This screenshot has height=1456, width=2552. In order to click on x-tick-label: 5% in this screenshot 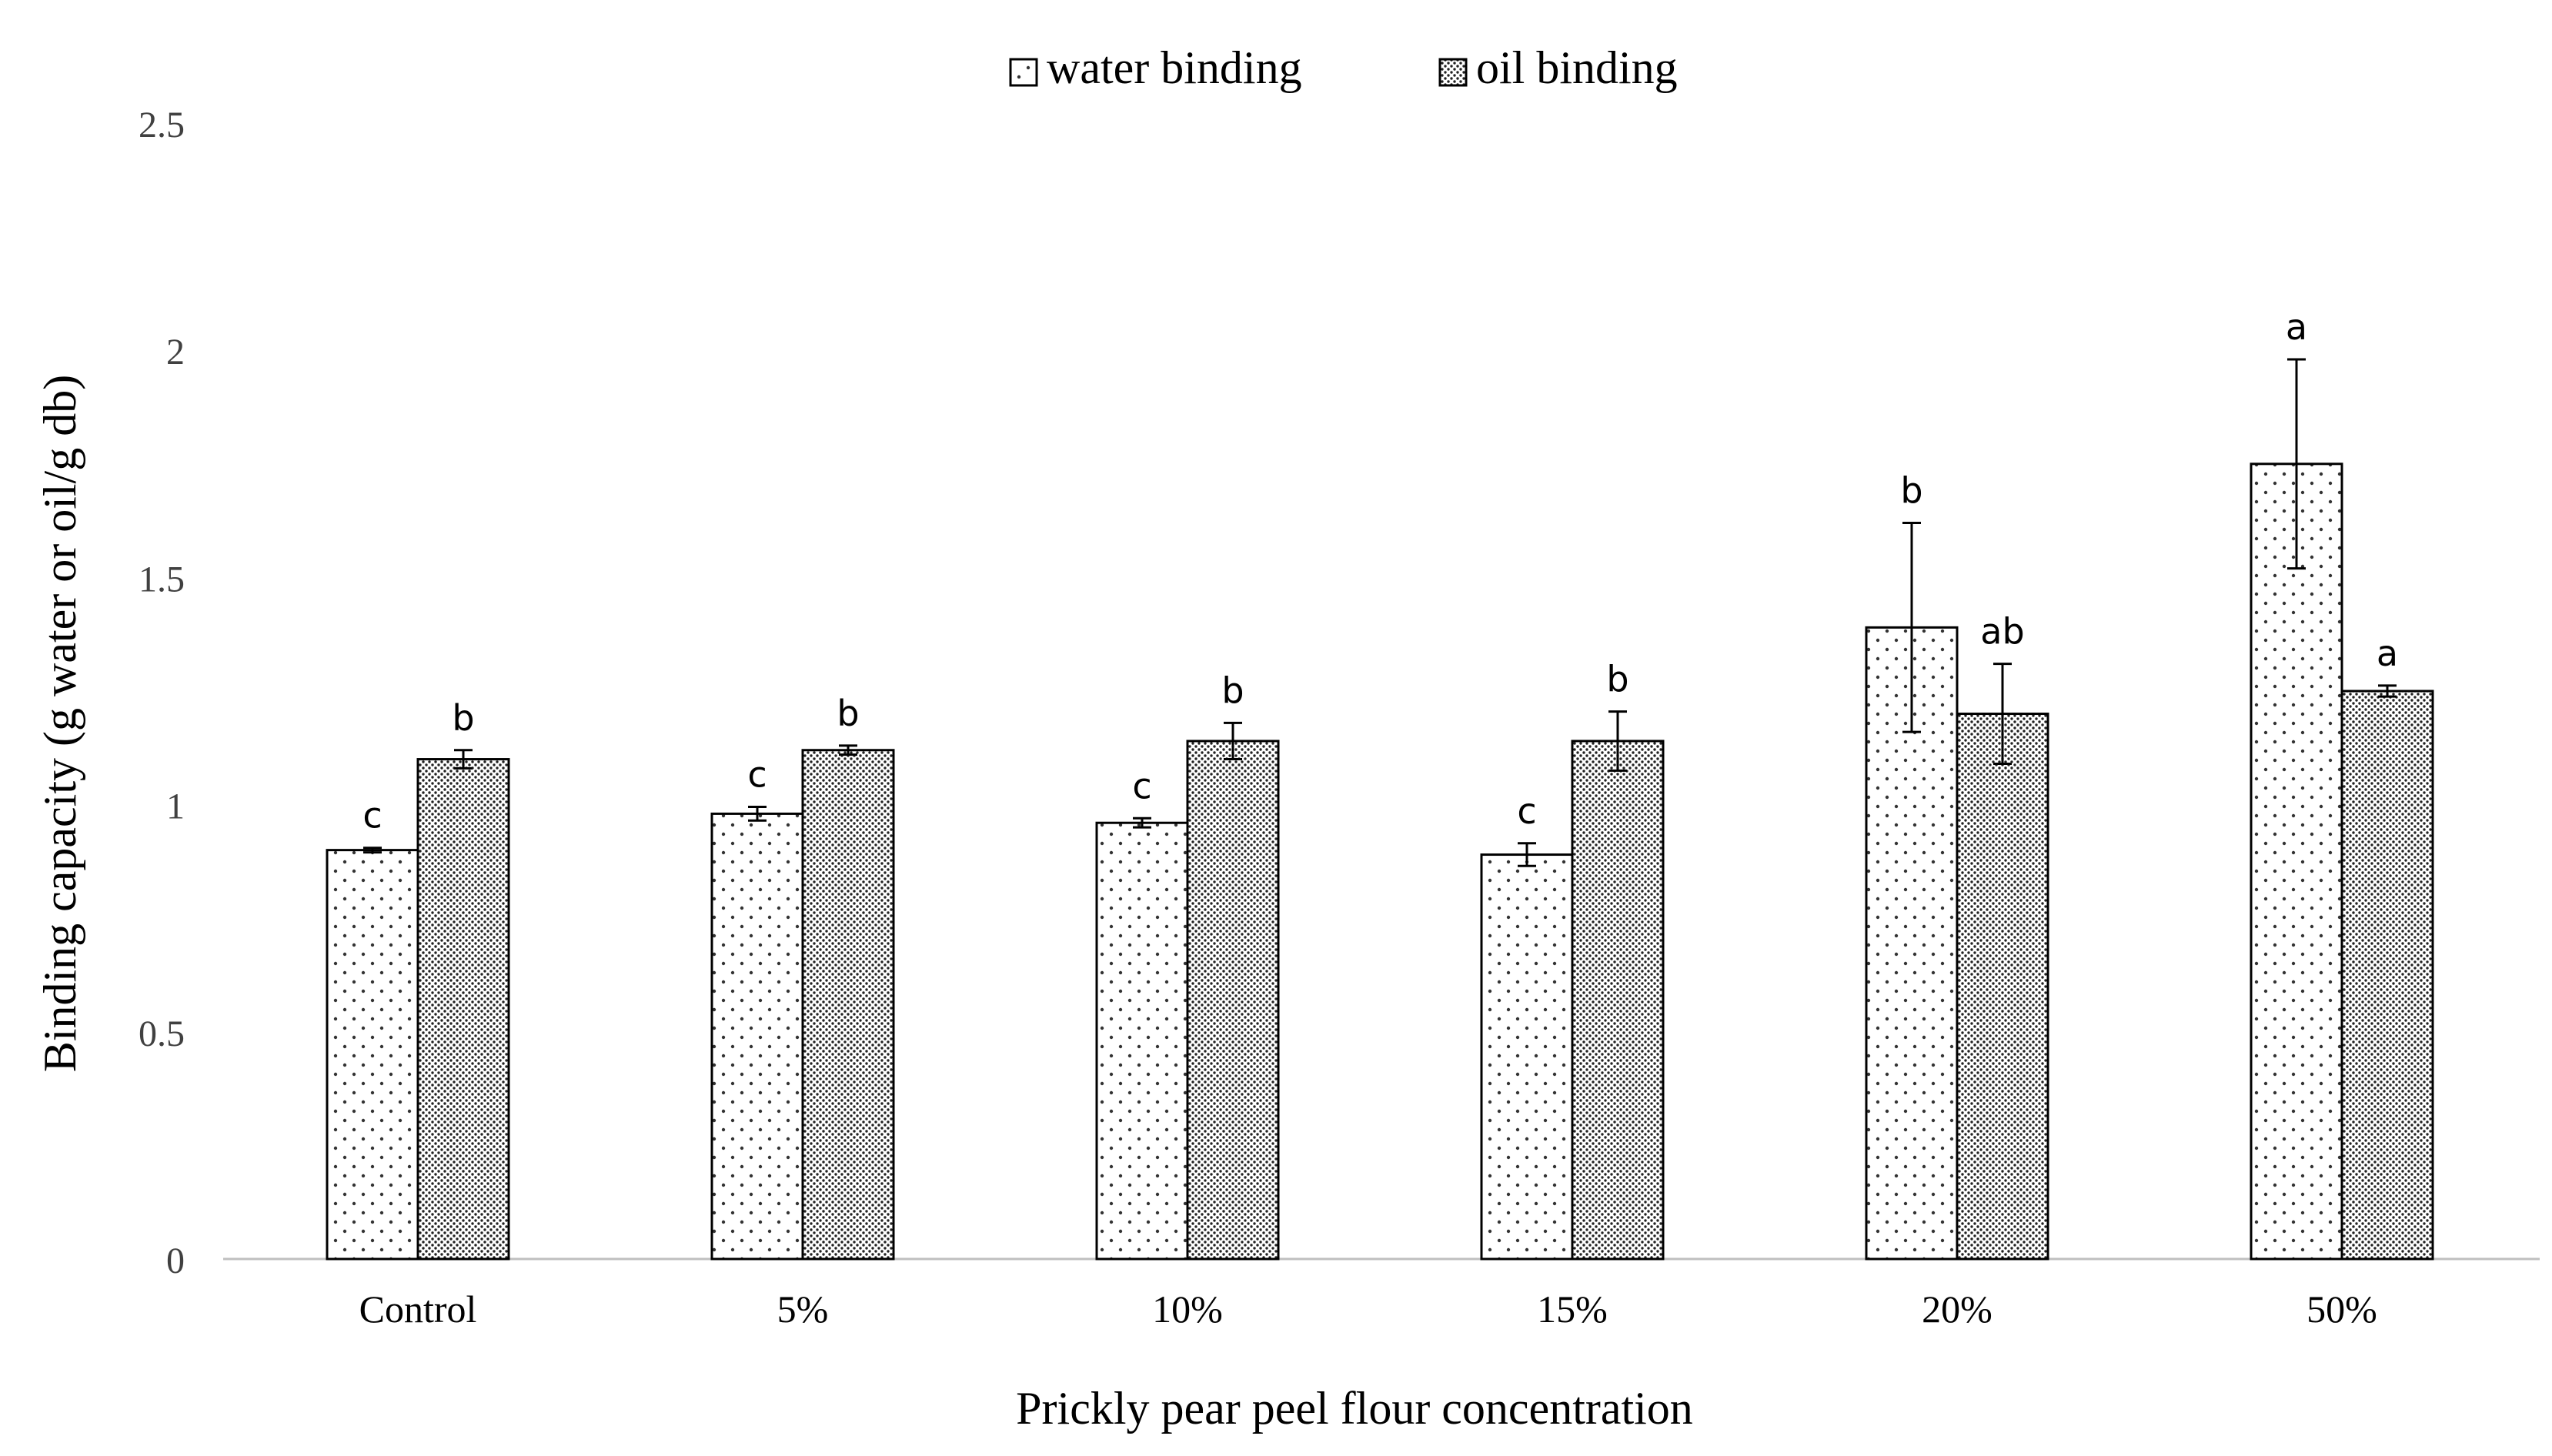, I will do `click(803, 1309)`.